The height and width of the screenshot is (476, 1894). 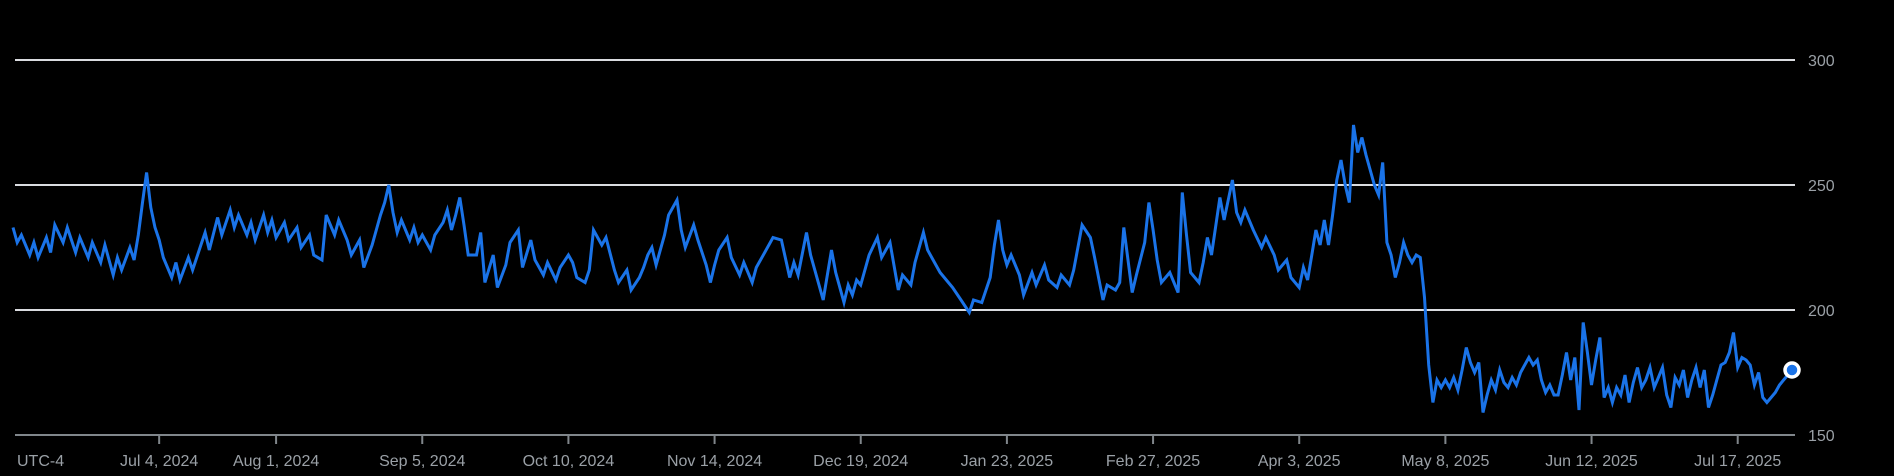 I want to click on x-axis, so click(x=948, y=439).